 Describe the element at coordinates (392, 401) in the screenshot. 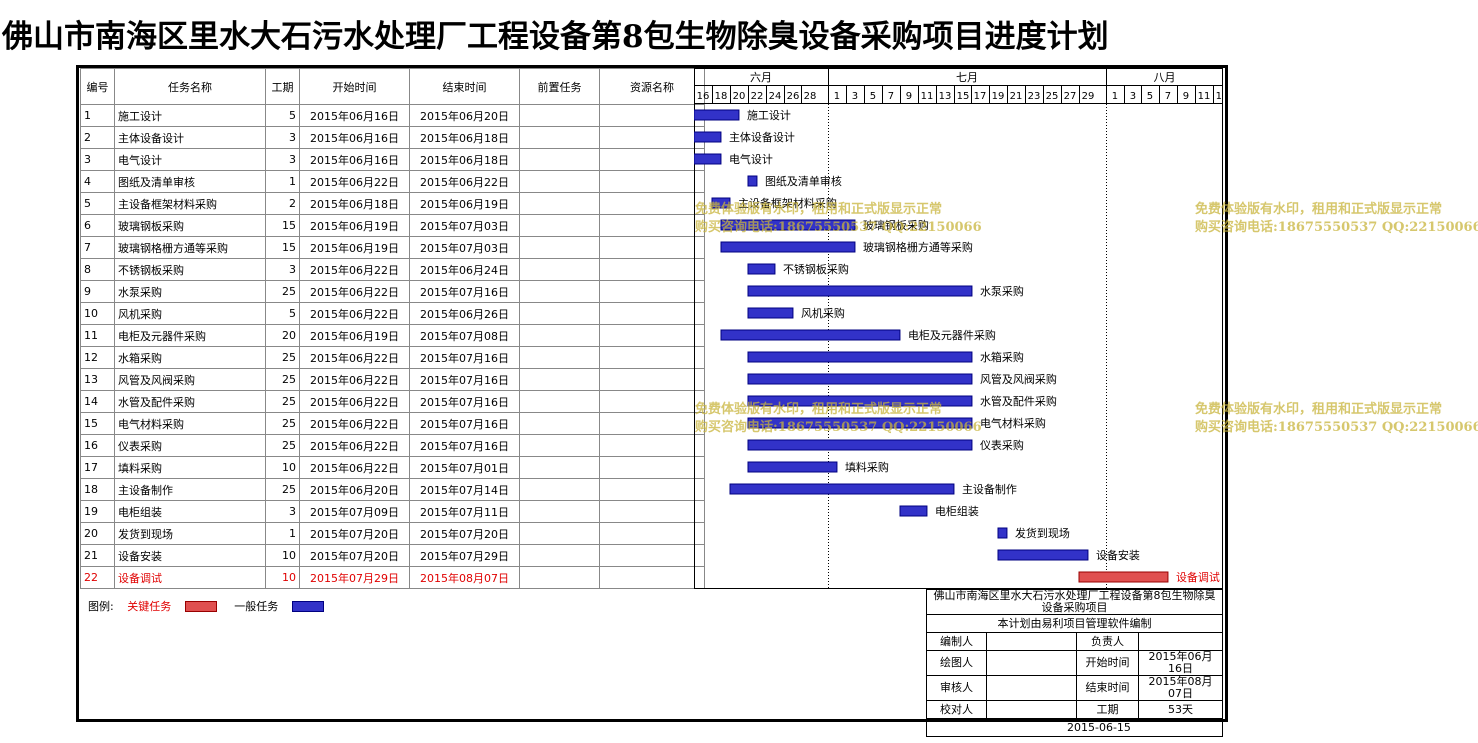

I see `table-row: 14 水管及配件采购 25 2015年06月22日 2015年07月16日` at that location.